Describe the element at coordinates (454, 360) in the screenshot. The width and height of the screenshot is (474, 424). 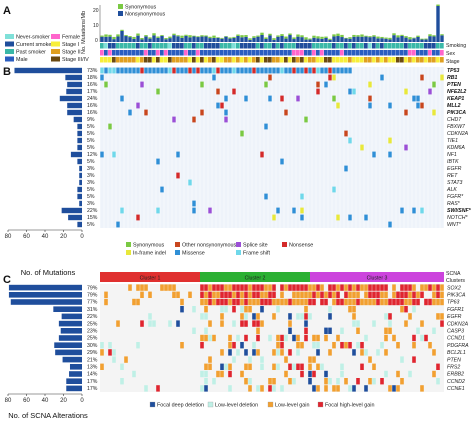
I see `scna-gene-label: PTEN` at that location.